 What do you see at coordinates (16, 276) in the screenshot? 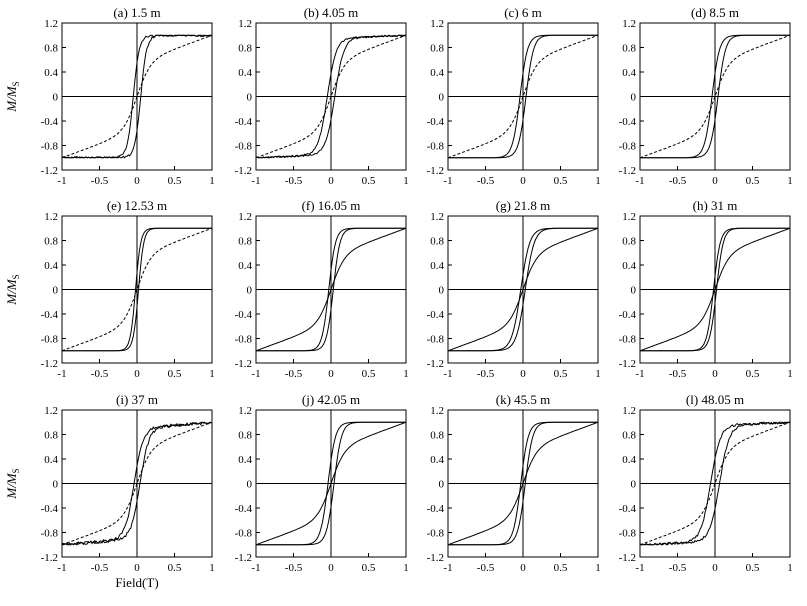
I see `y-label-subscript: S` at bounding box center [16, 276].